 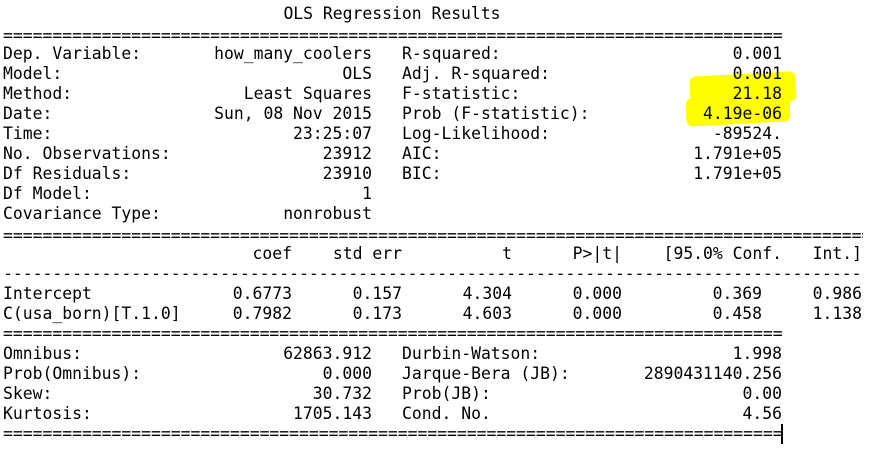 What do you see at coordinates (782, 434) in the screenshot?
I see `text-cursor` at bounding box center [782, 434].